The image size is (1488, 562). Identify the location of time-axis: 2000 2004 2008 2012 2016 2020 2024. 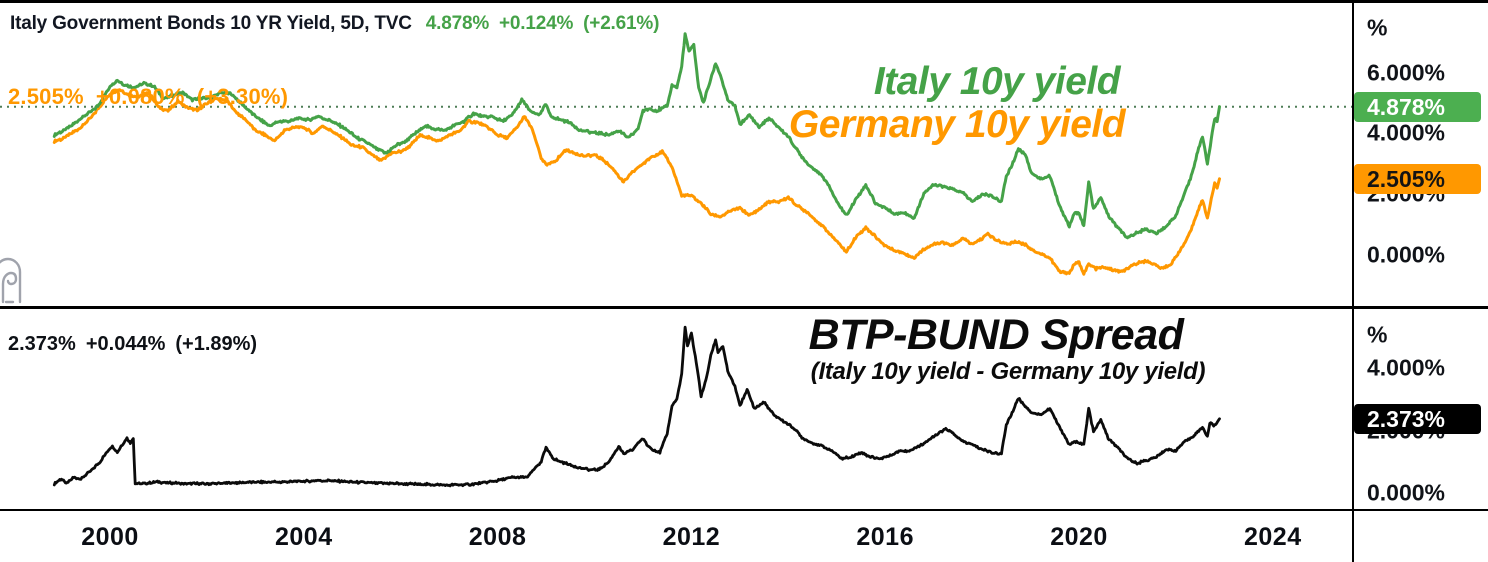
(676, 536).